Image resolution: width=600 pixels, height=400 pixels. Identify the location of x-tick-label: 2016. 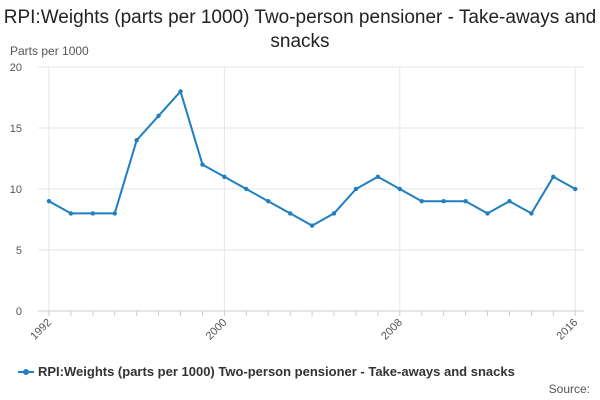
(568, 330).